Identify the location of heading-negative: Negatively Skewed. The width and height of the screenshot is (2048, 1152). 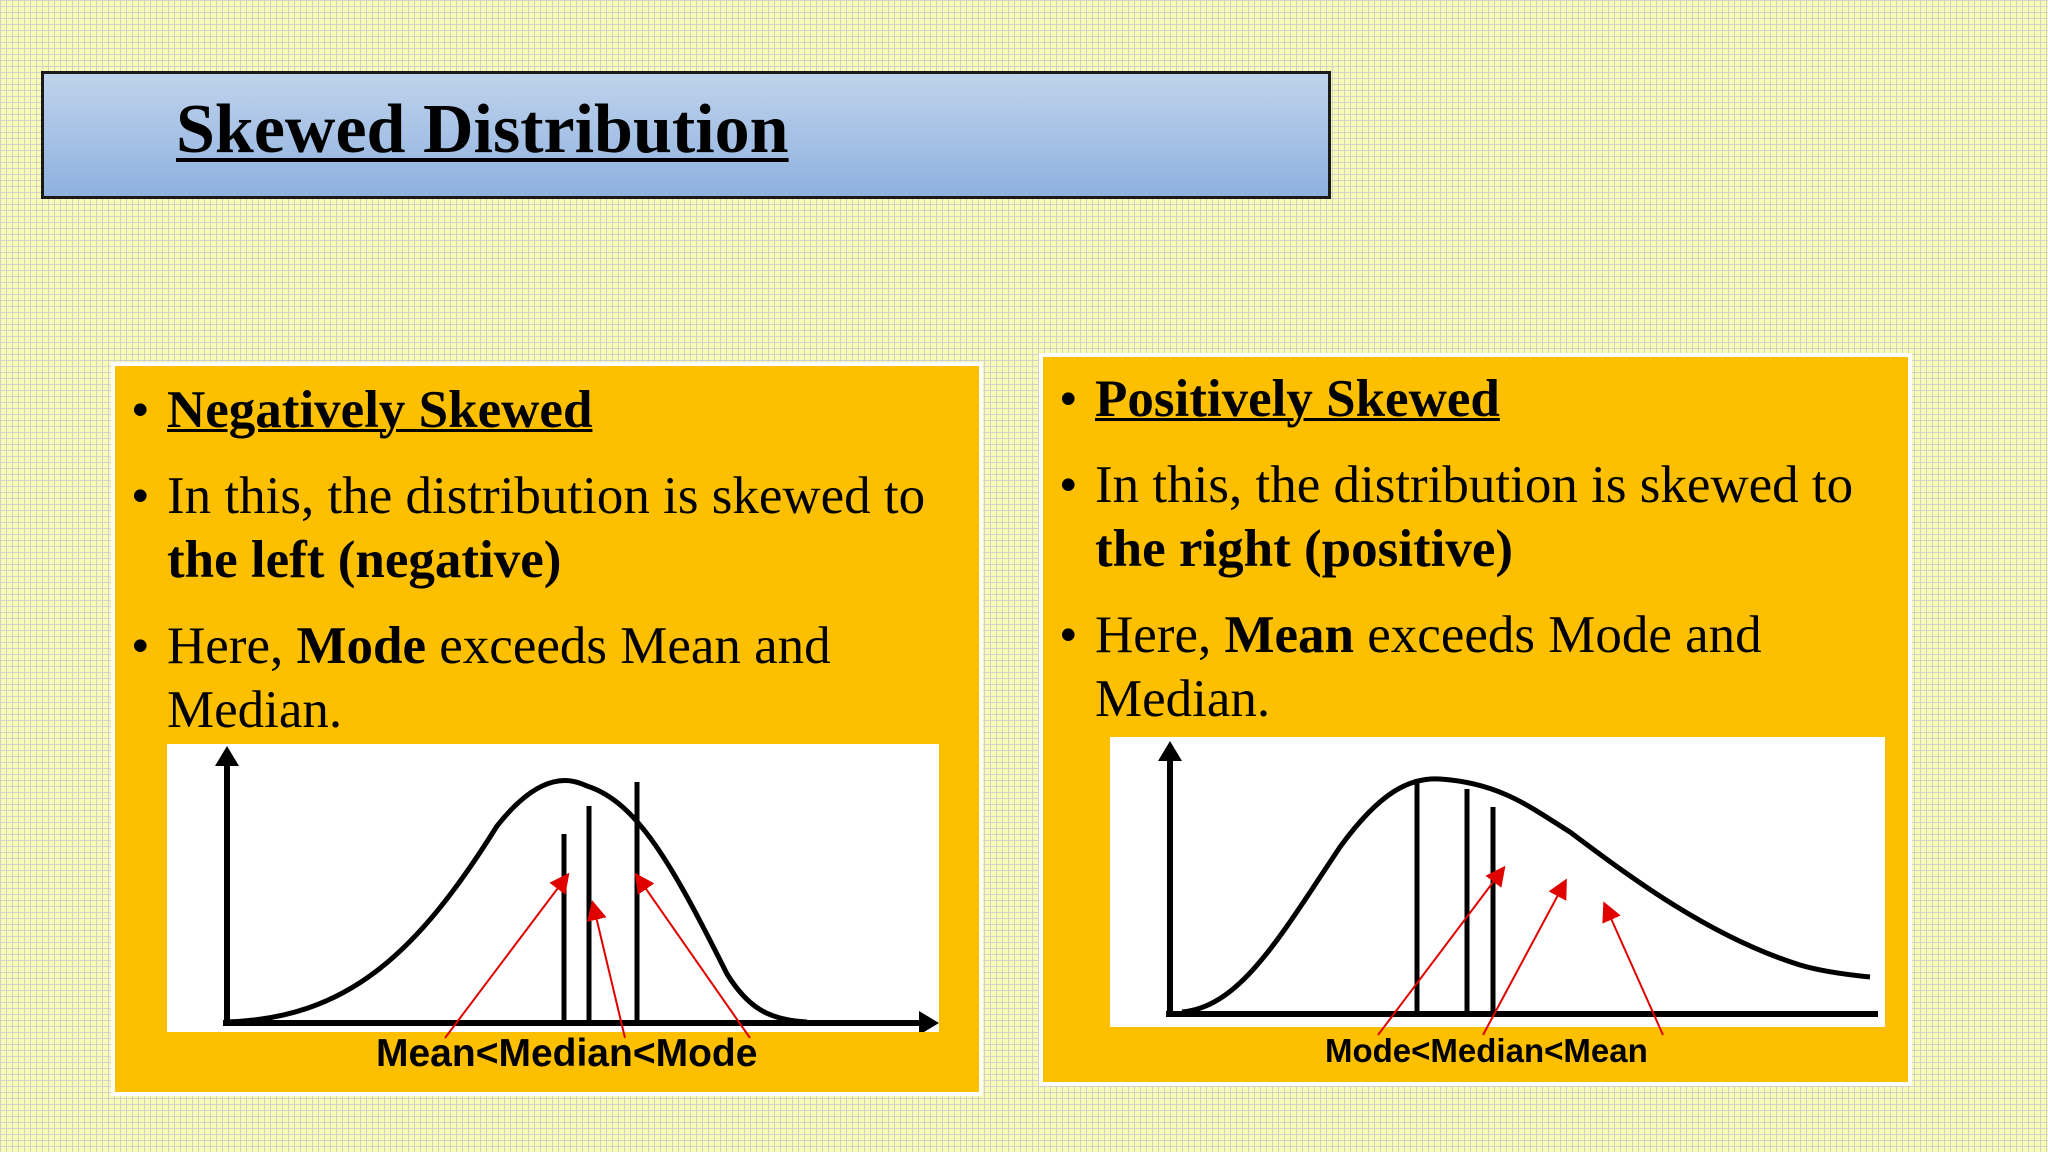
(380, 410).